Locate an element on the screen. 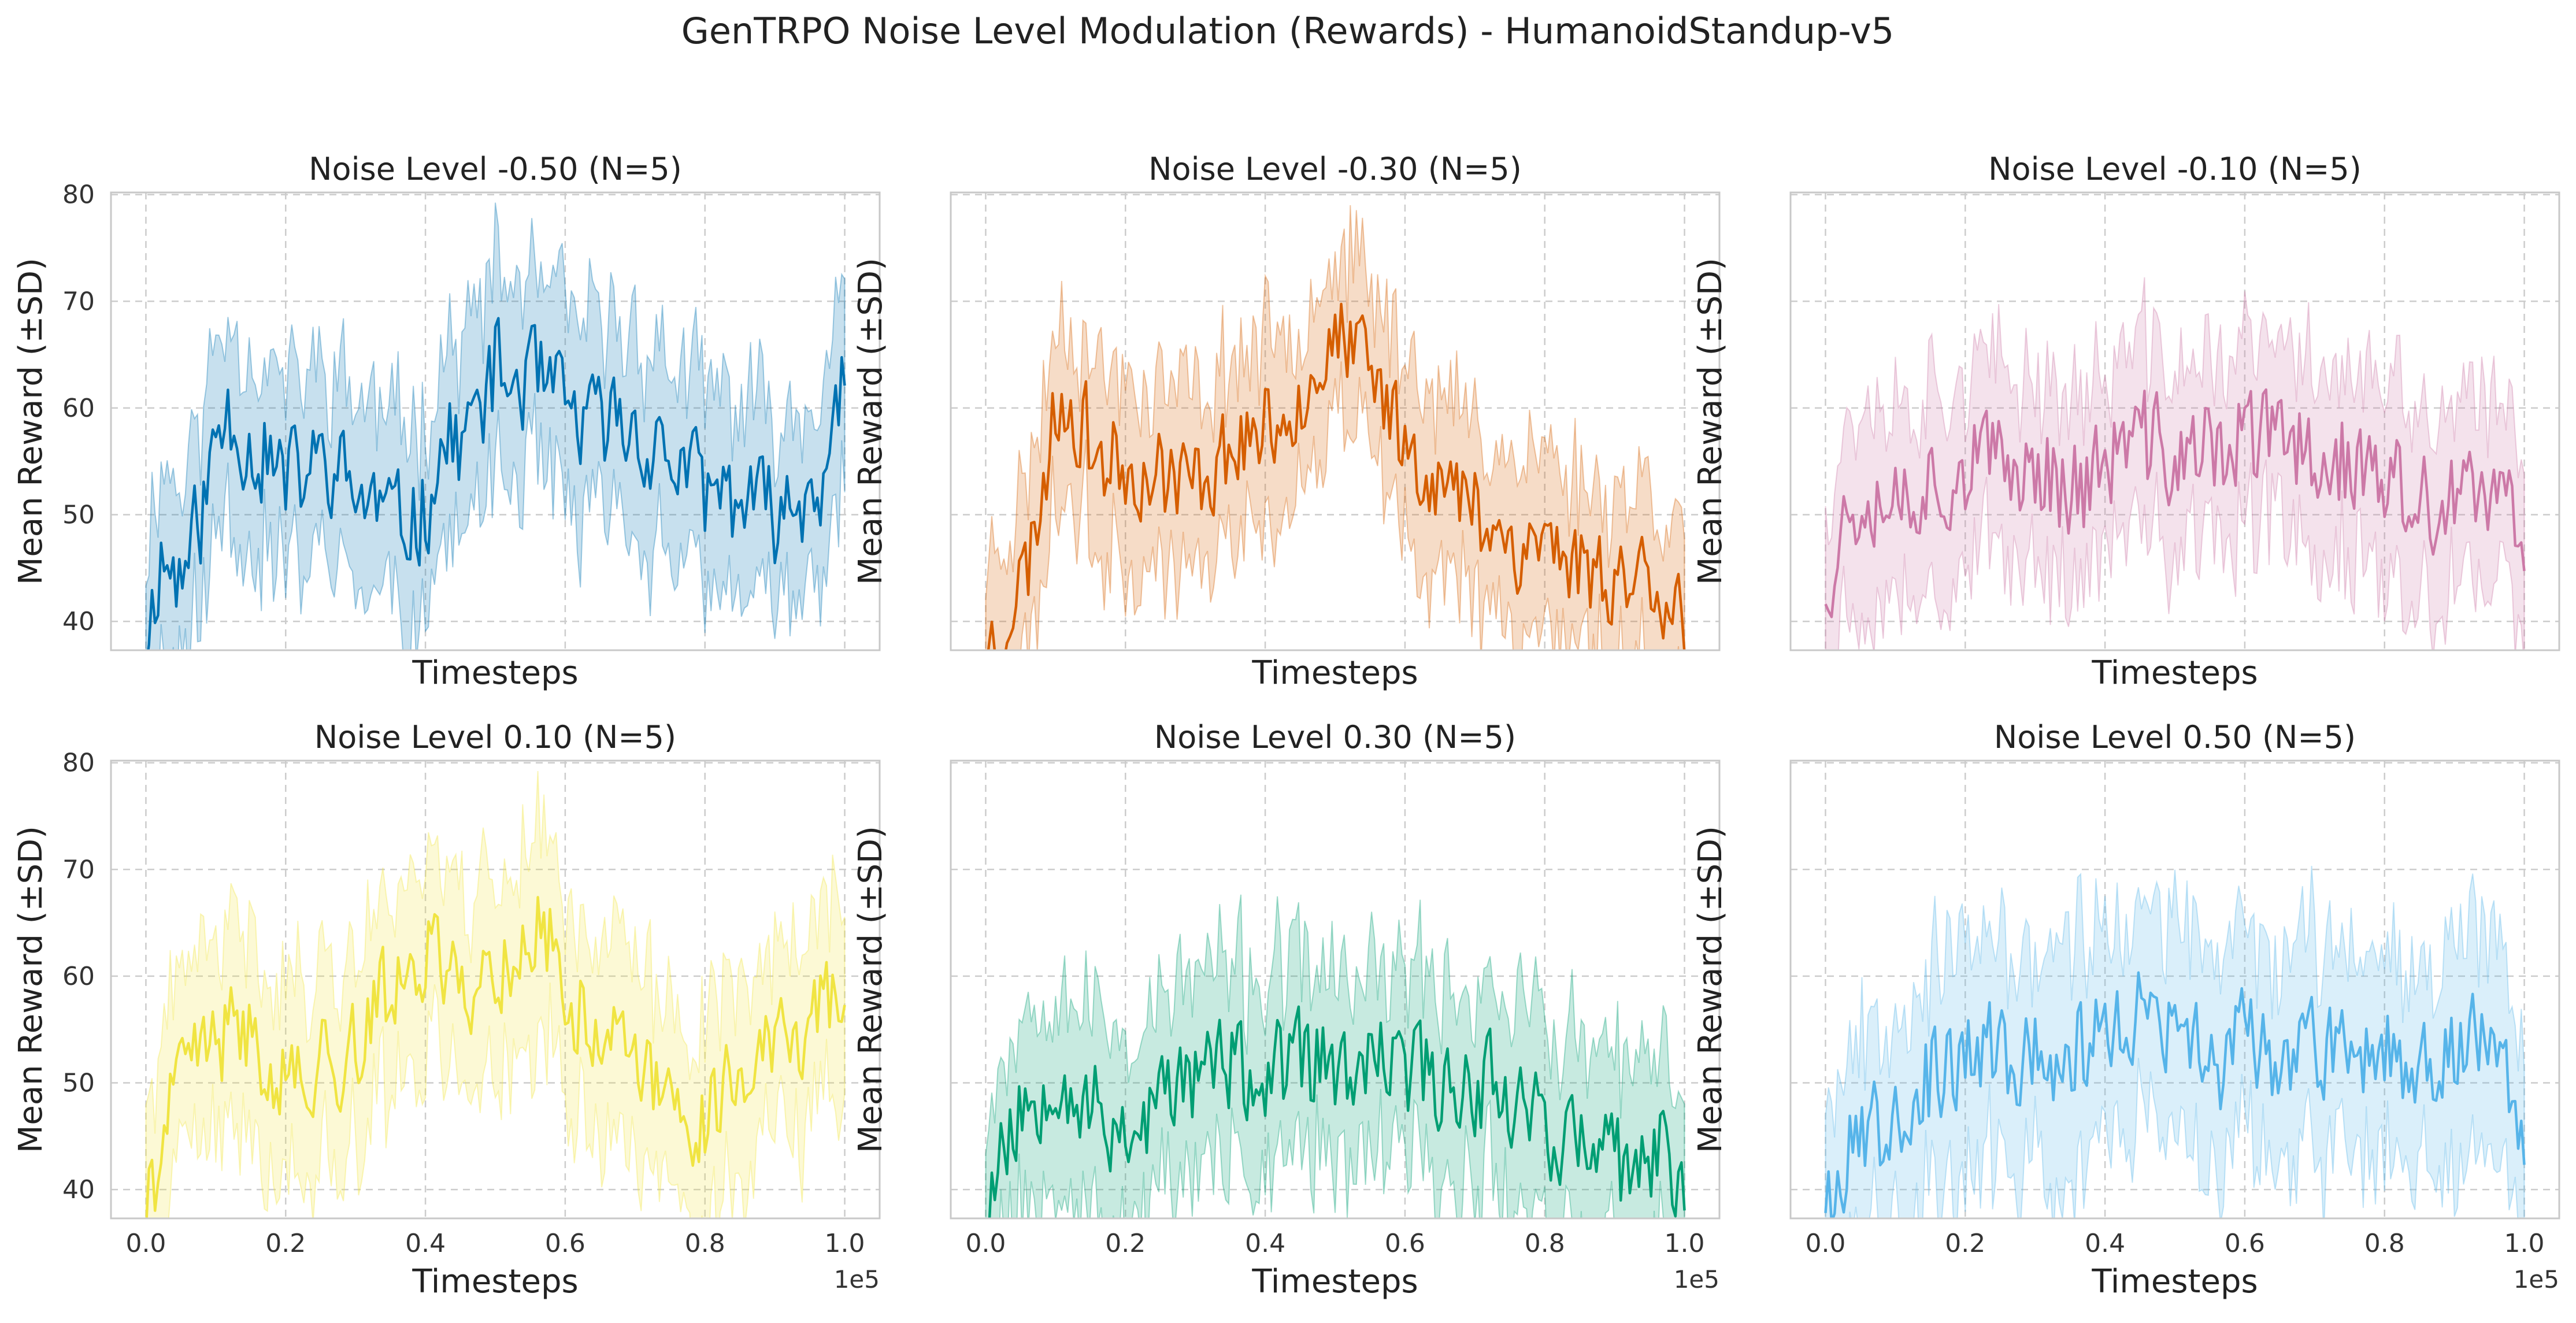  subplot-title: Noise Level -0.10 (N=5) is located at coordinates (2175, 169).